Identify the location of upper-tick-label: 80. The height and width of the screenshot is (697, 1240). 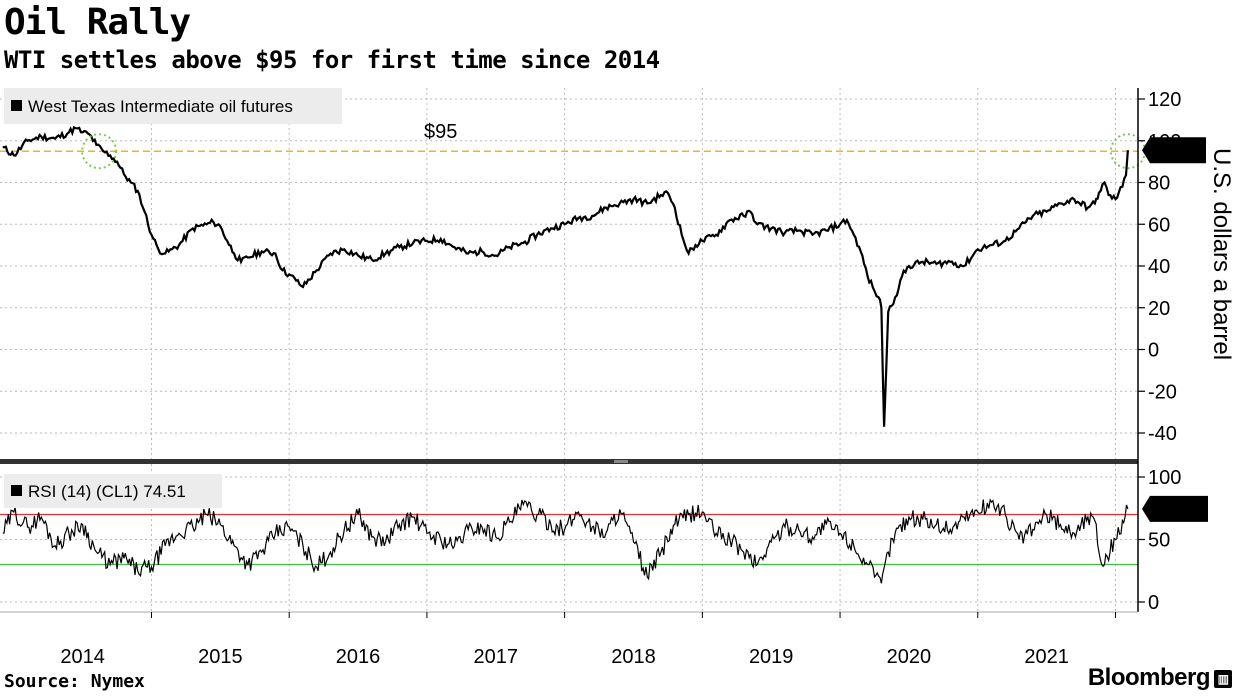
(1159, 184).